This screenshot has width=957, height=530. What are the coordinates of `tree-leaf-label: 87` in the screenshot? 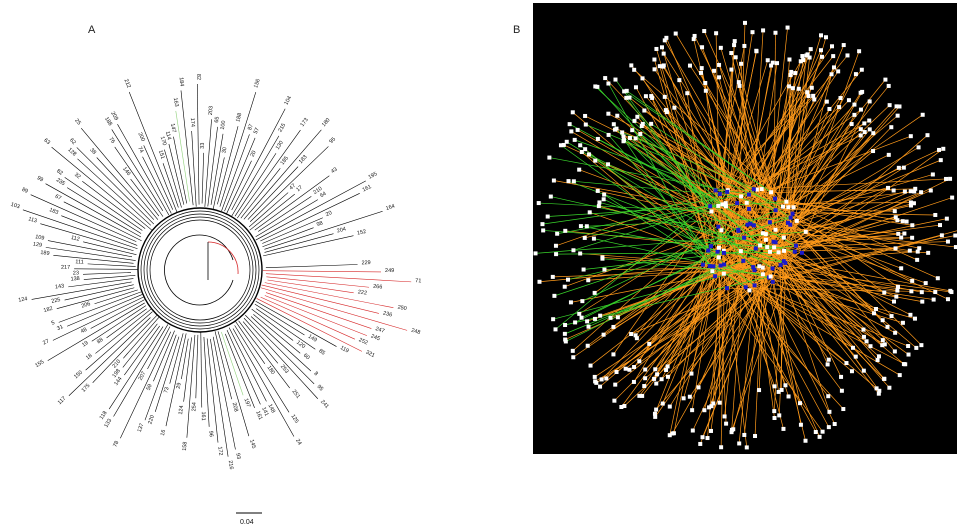 It's located at (251, 127).